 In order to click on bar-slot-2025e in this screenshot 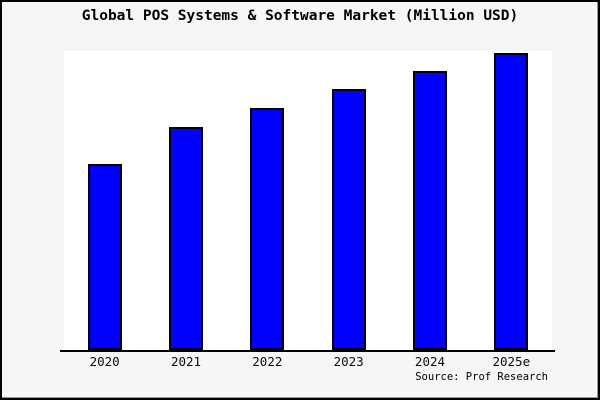, I will do `click(511, 200)`.